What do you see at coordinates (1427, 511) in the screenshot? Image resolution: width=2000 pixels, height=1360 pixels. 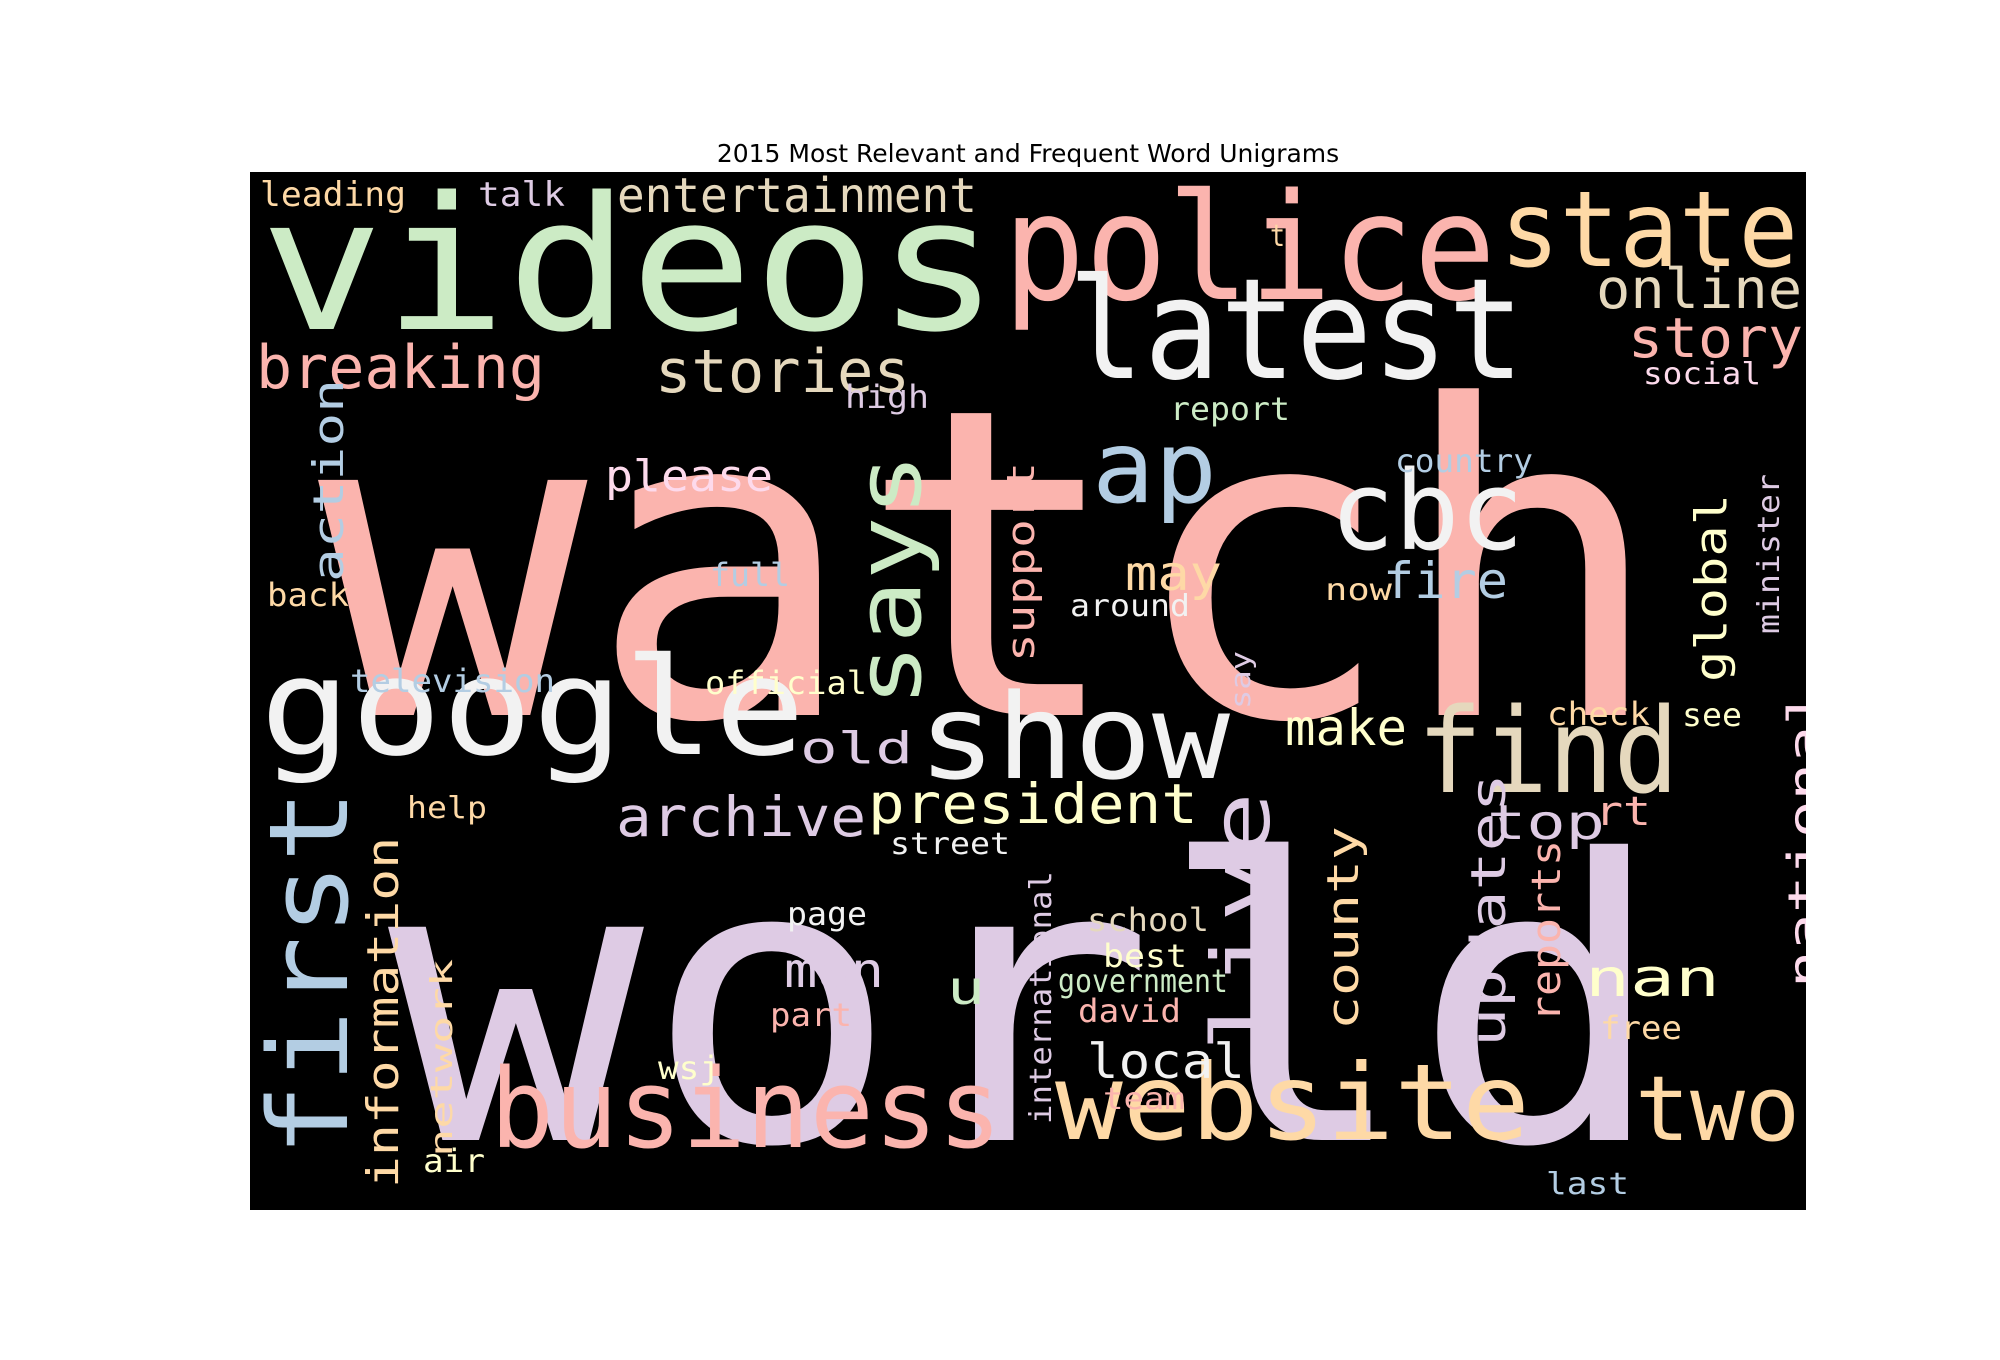 I see `word-cbc: cbc` at bounding box center [1427, 511].